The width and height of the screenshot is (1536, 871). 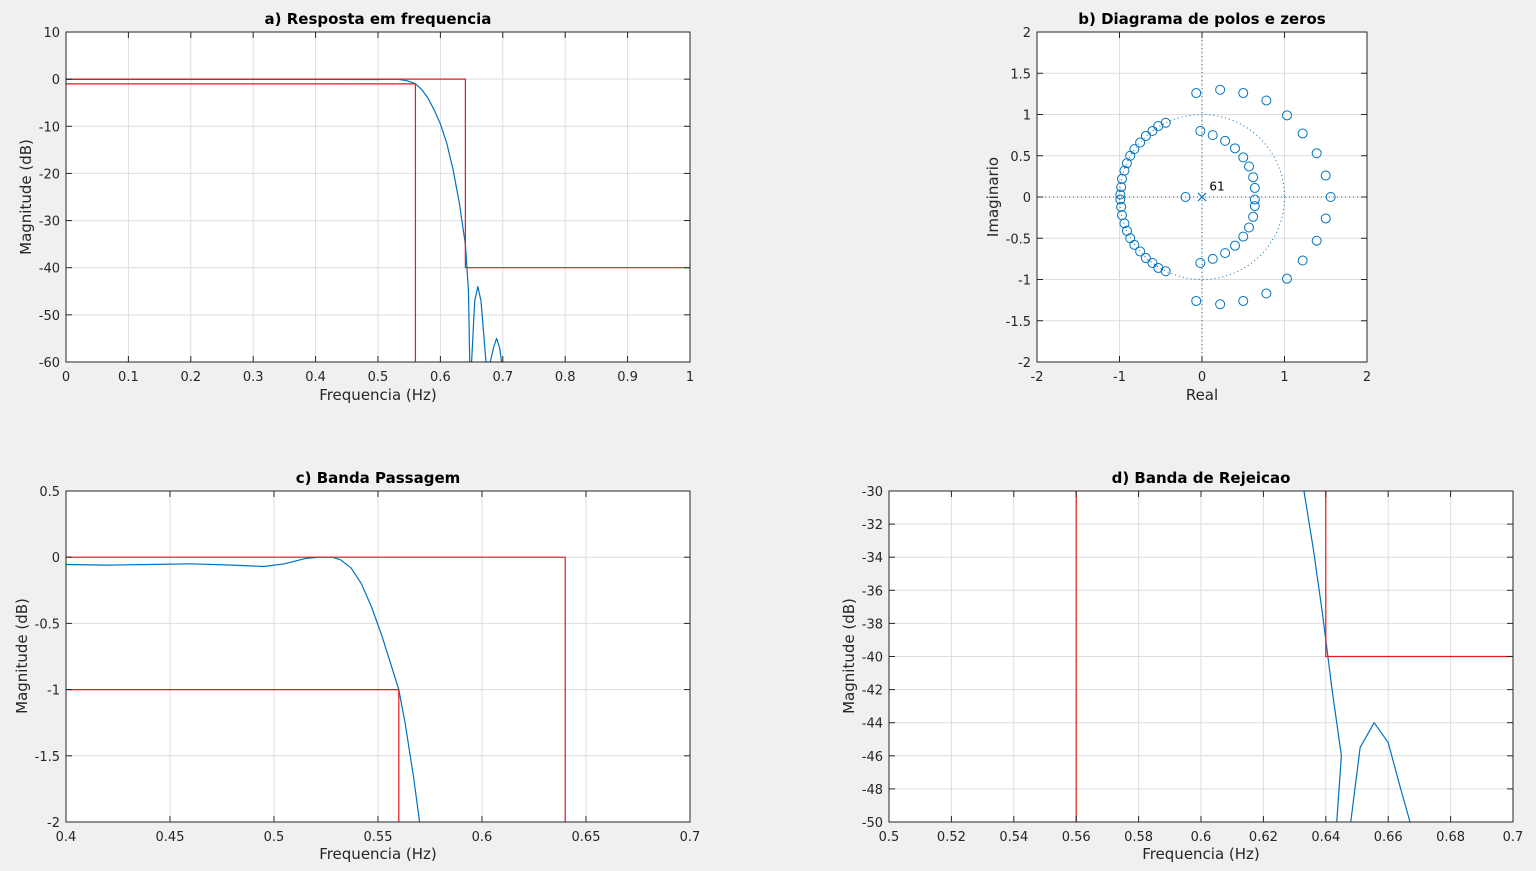 What do you see at coordinates (1388, 837) in the screenshot?
I see `x-tick-label: 0.66` at bounding box center [1388, 837].